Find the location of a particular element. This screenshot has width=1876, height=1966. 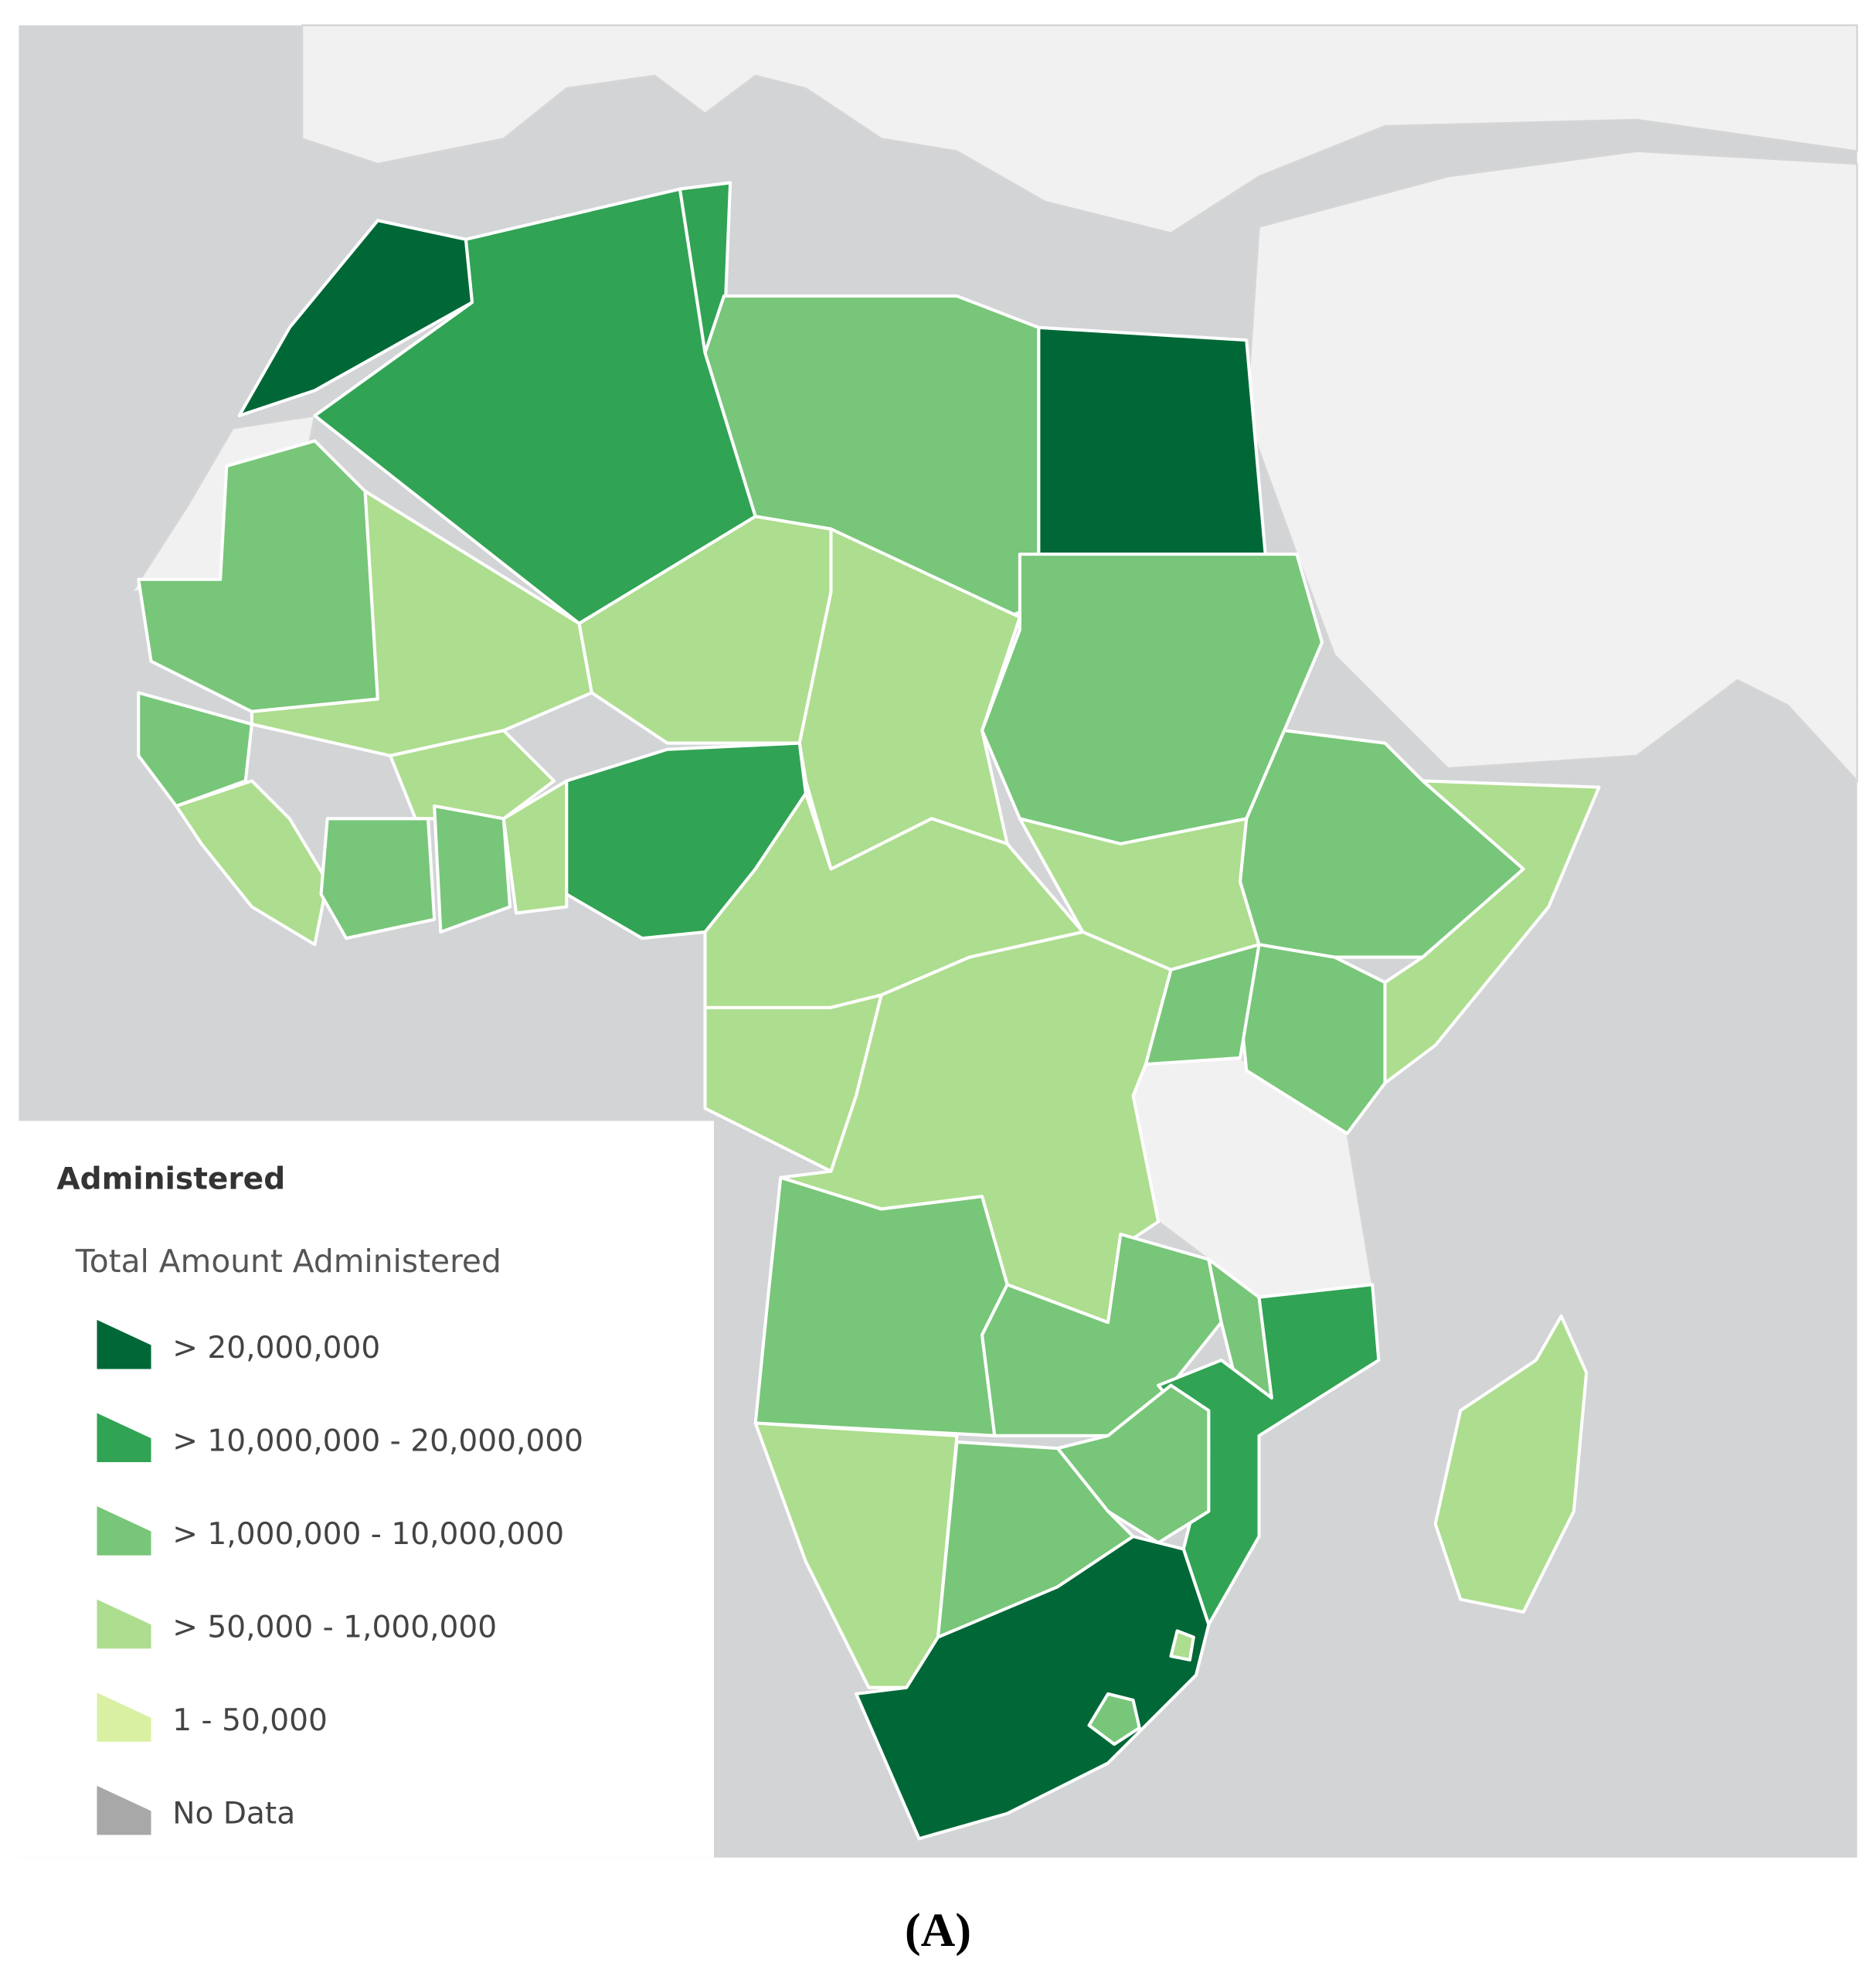

legend-label: > 1,000,000 - 10,000,000 is located at coordinates (368, 1534).